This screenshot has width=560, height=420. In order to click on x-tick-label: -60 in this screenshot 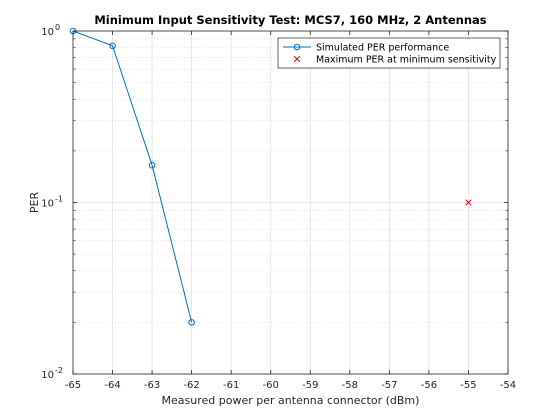, I will do `click(271, 385)`.